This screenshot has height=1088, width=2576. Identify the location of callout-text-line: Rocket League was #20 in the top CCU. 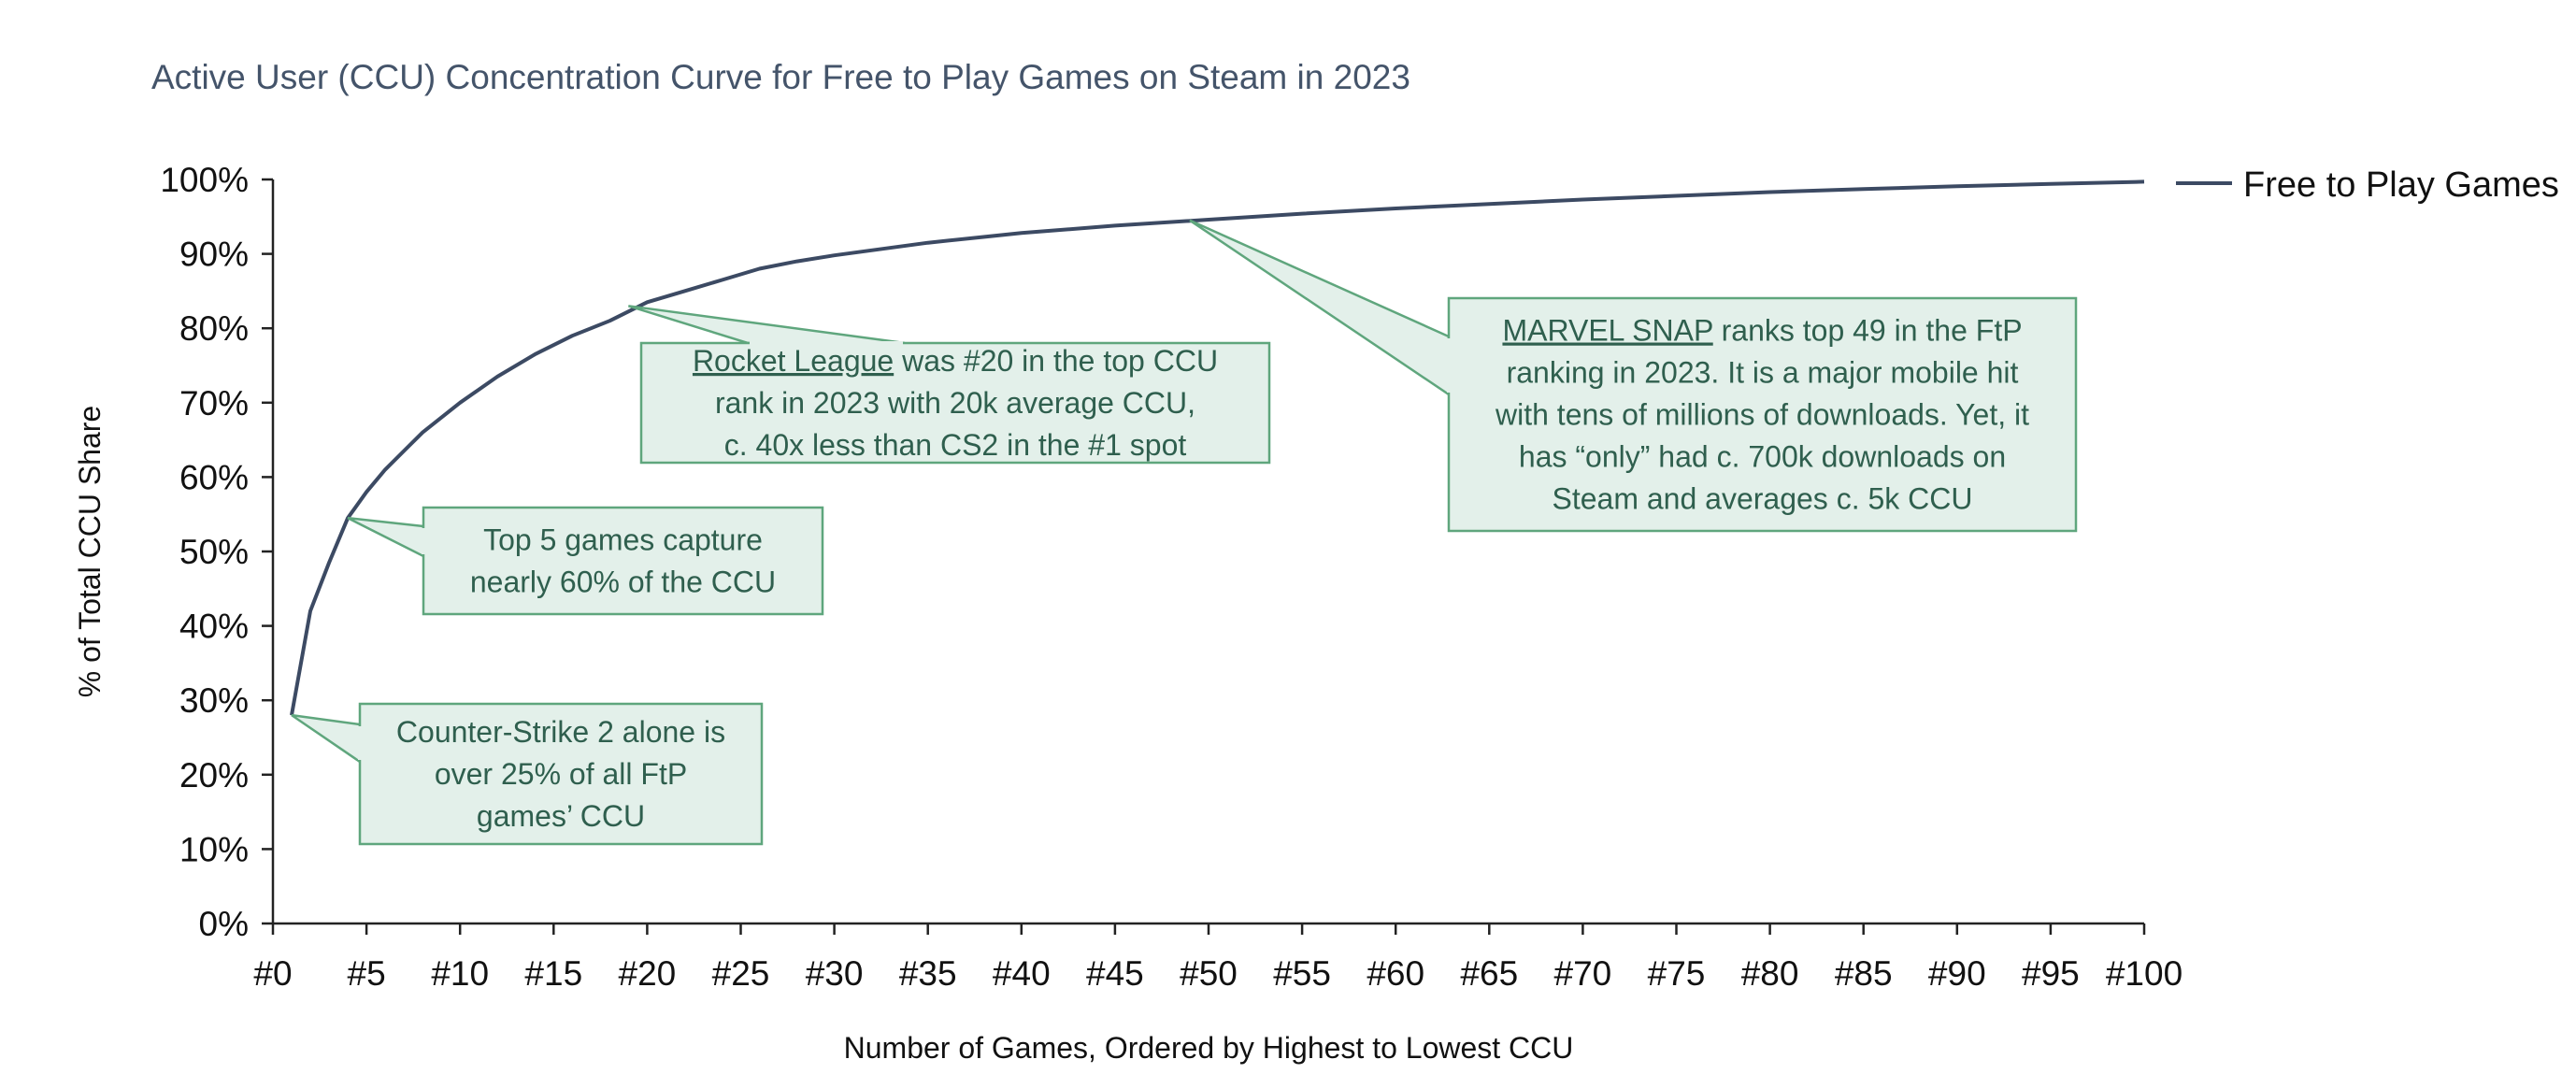
(955, 361).